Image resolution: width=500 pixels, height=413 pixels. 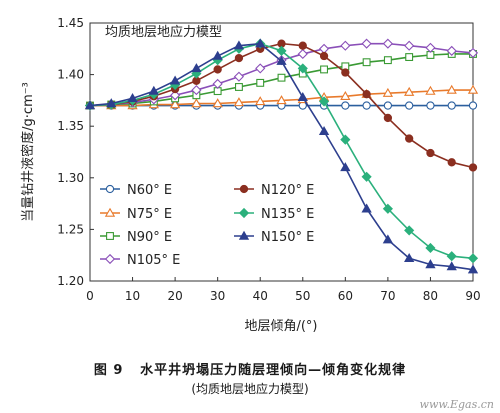 I want to click on watermark: www.Egas.cn, so click(x=456, y=404).